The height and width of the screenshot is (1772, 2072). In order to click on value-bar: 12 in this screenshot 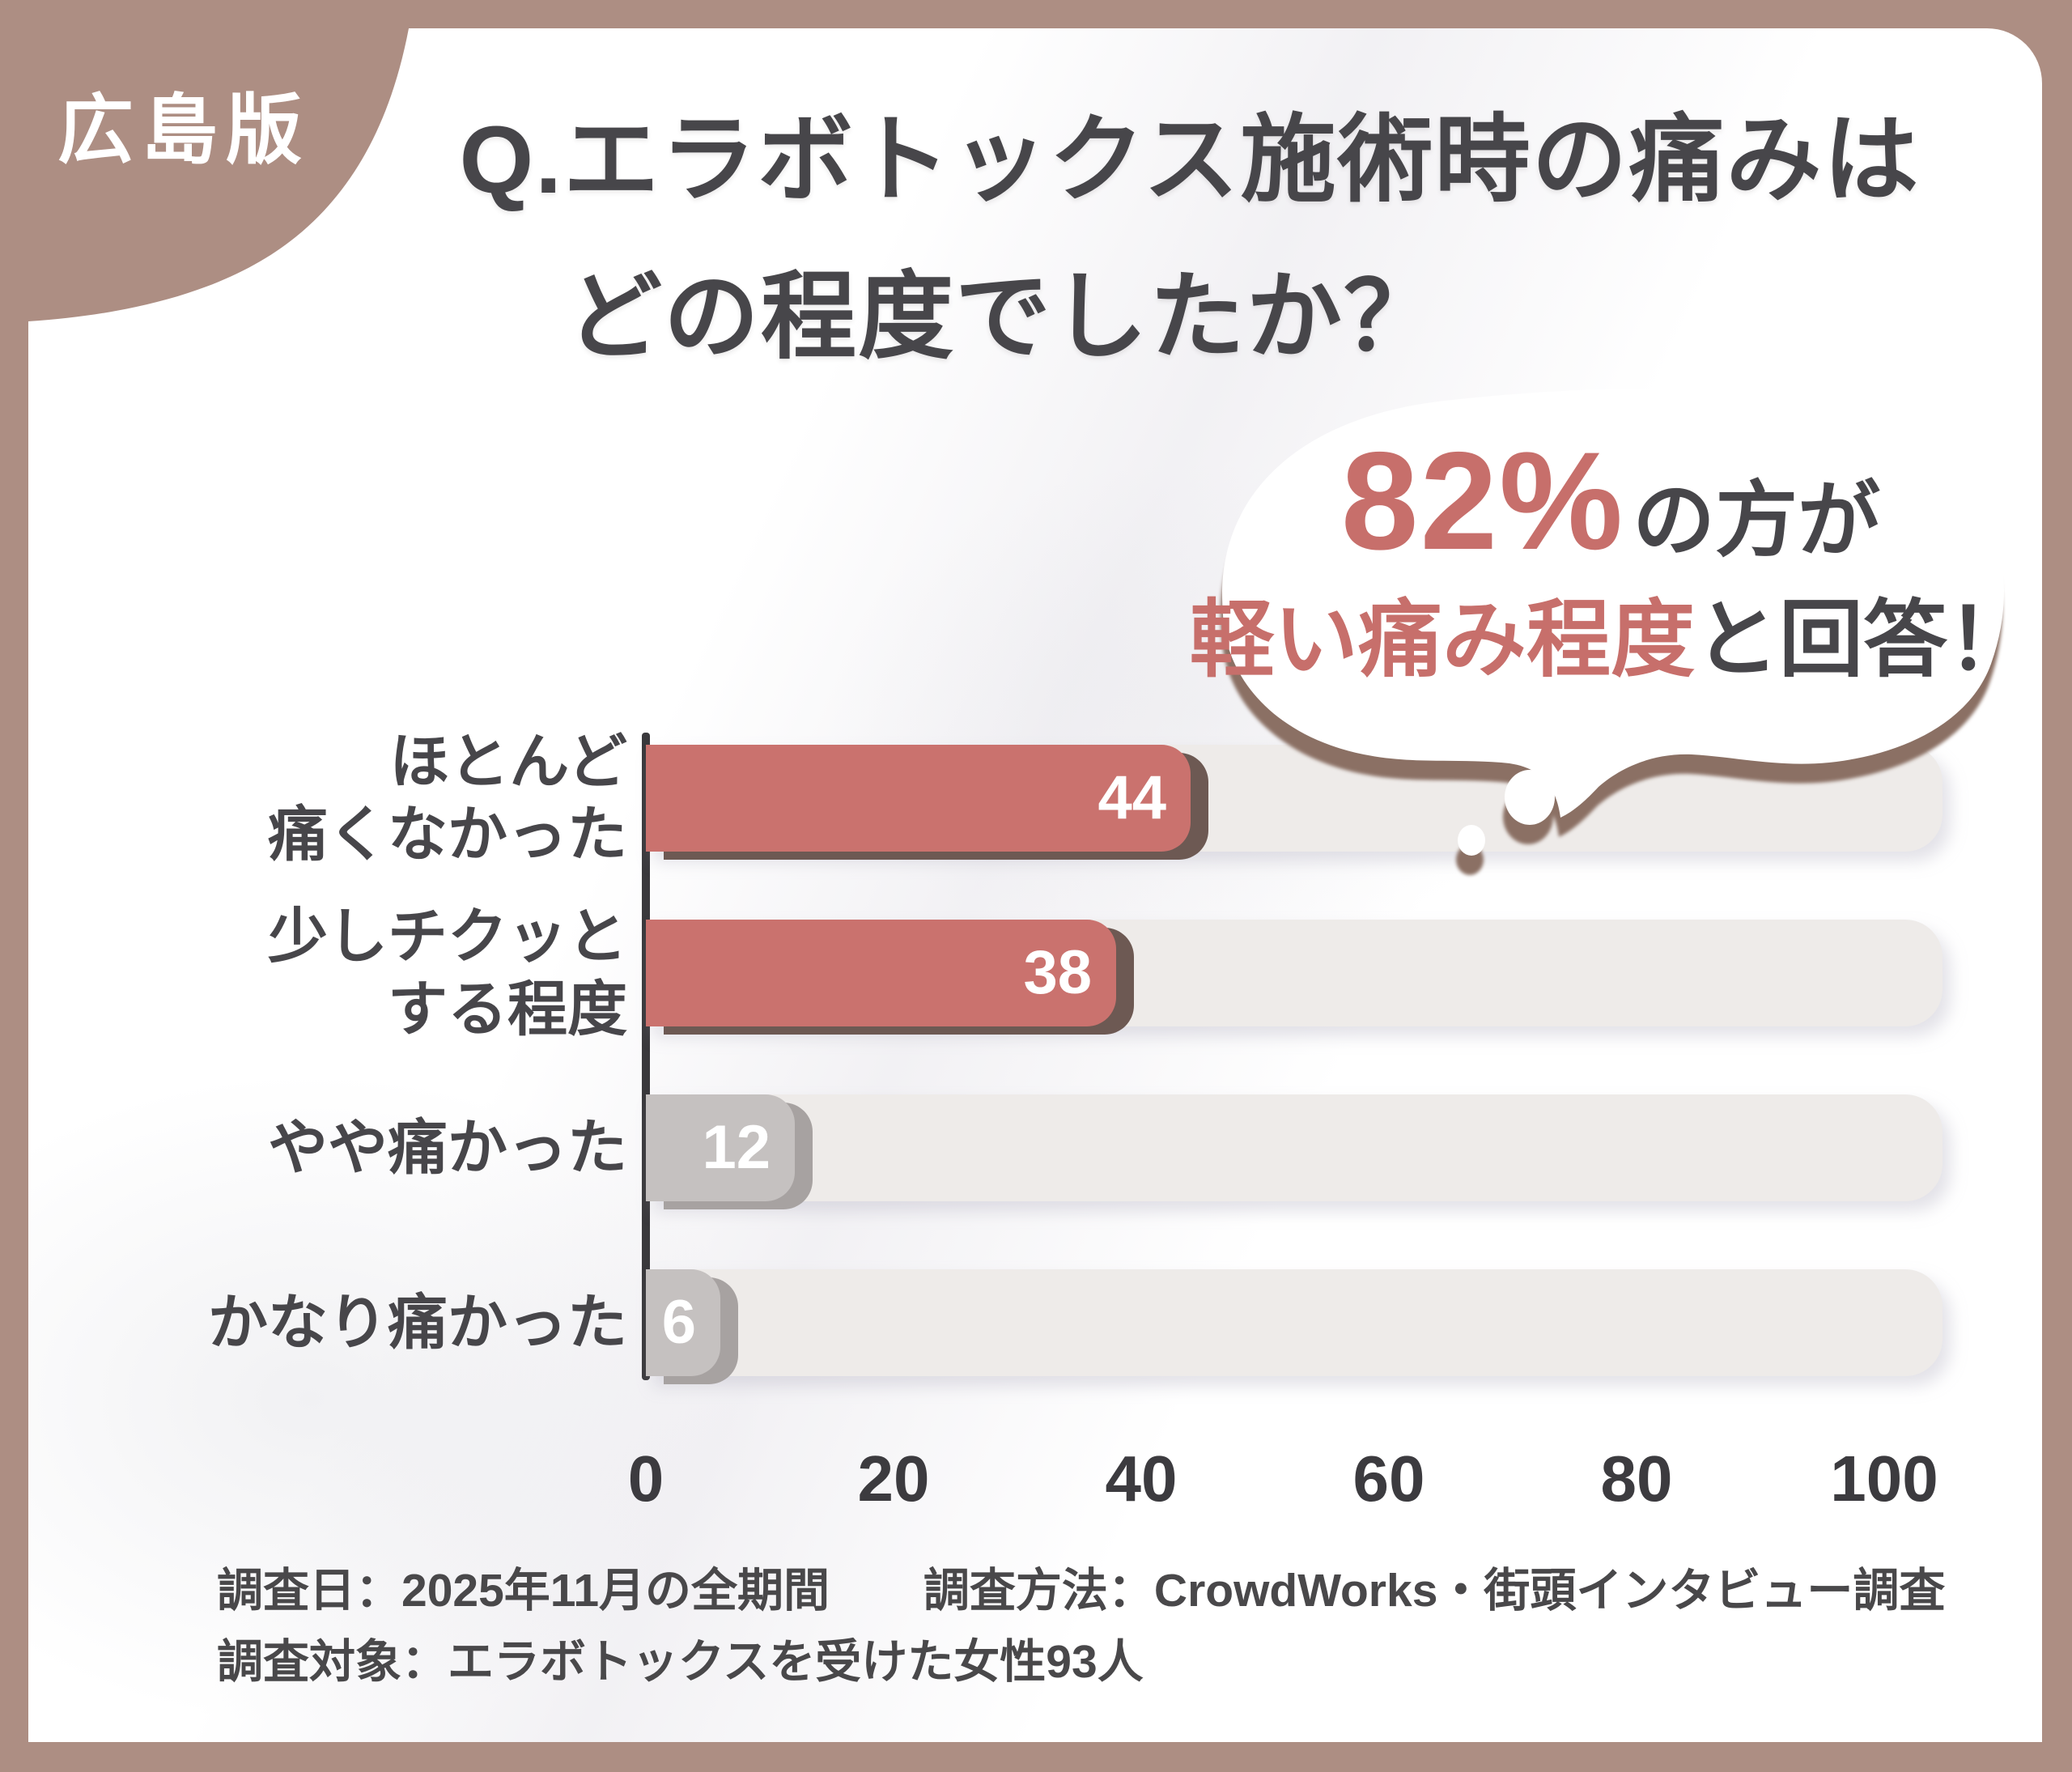, I will do `click(720, 1148)`.